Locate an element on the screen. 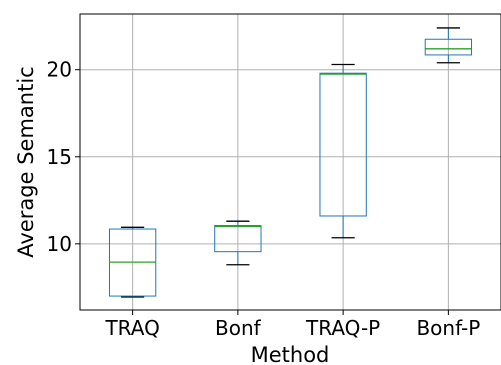  y-axis-ticks: 10 15 20 is located at coordinates (63, 157).